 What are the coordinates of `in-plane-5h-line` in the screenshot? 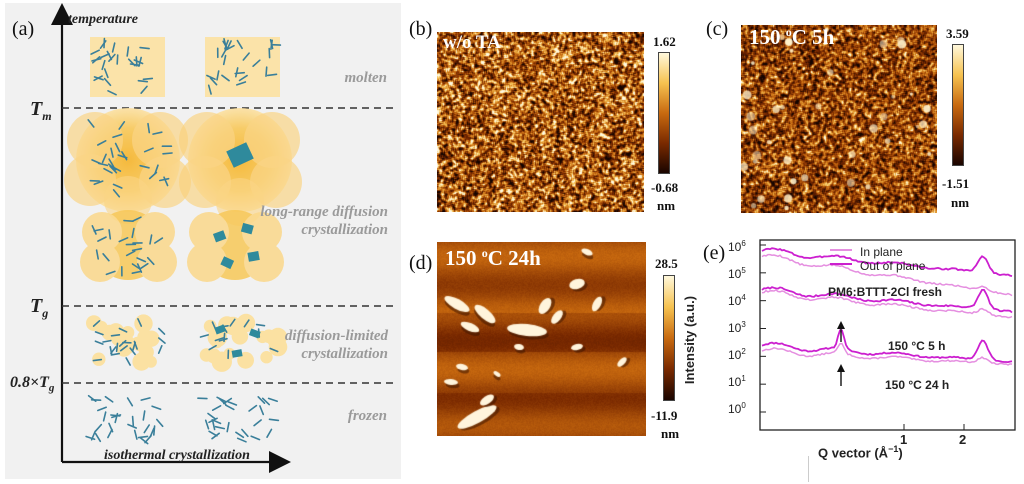 It's located at (887, 304).